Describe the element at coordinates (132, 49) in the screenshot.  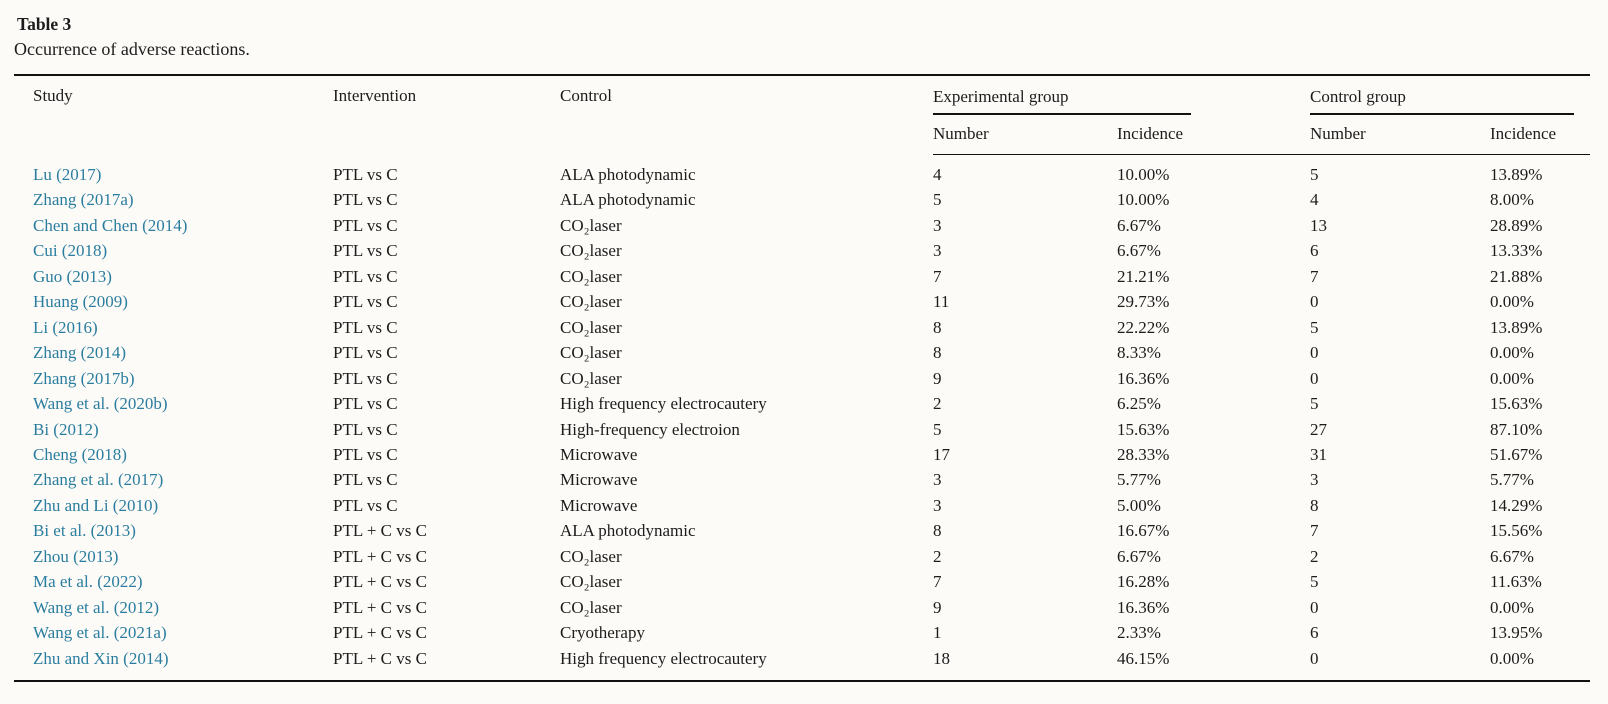
I see `table-caption-description: Occurrence of adverse reactions.` at that location.